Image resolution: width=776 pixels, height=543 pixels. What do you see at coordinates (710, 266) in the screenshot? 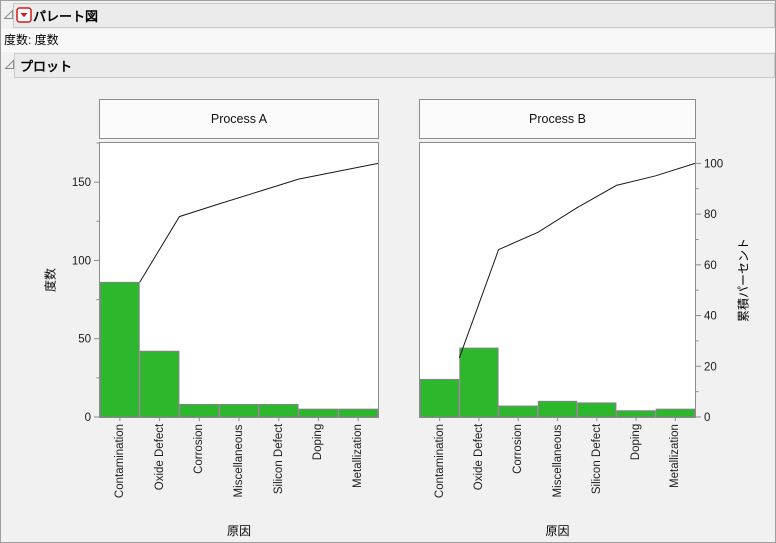
I see `percent-axis-tick-label: 60` at bounding box center [710, 266].